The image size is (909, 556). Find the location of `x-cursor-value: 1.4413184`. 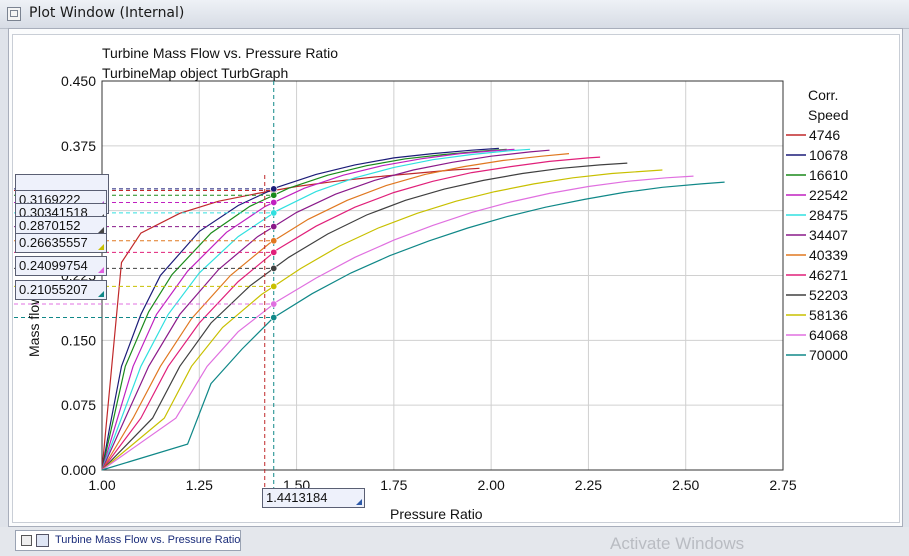

x-cursor-value: 1.4413184 is located at coordinates (297, 497).